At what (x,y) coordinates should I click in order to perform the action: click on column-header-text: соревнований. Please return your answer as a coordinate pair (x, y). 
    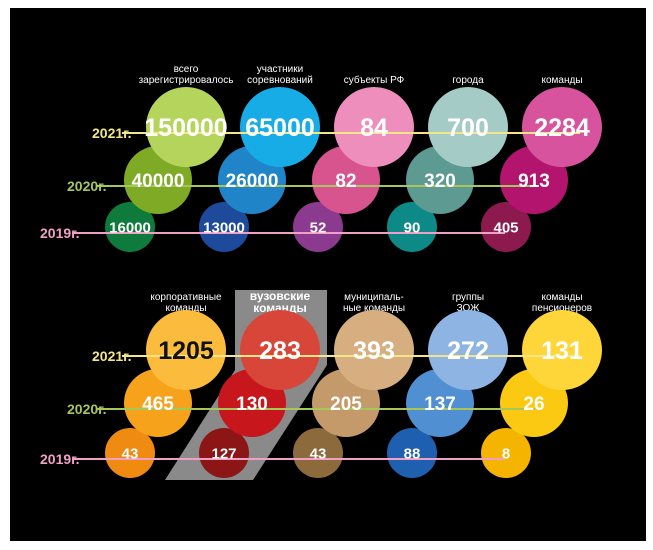
    Looking at the image, I should click on (280, 80).